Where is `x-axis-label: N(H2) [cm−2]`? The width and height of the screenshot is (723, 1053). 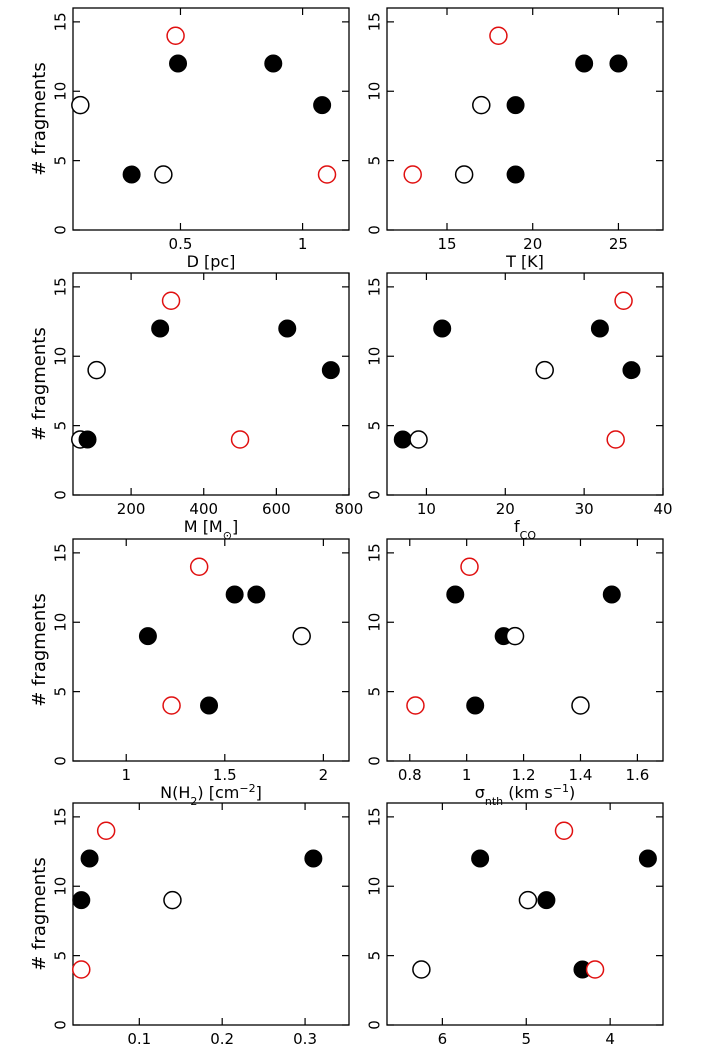 x-axis-label: N(H2) [cm−2] is located at coordinates (211, 795).